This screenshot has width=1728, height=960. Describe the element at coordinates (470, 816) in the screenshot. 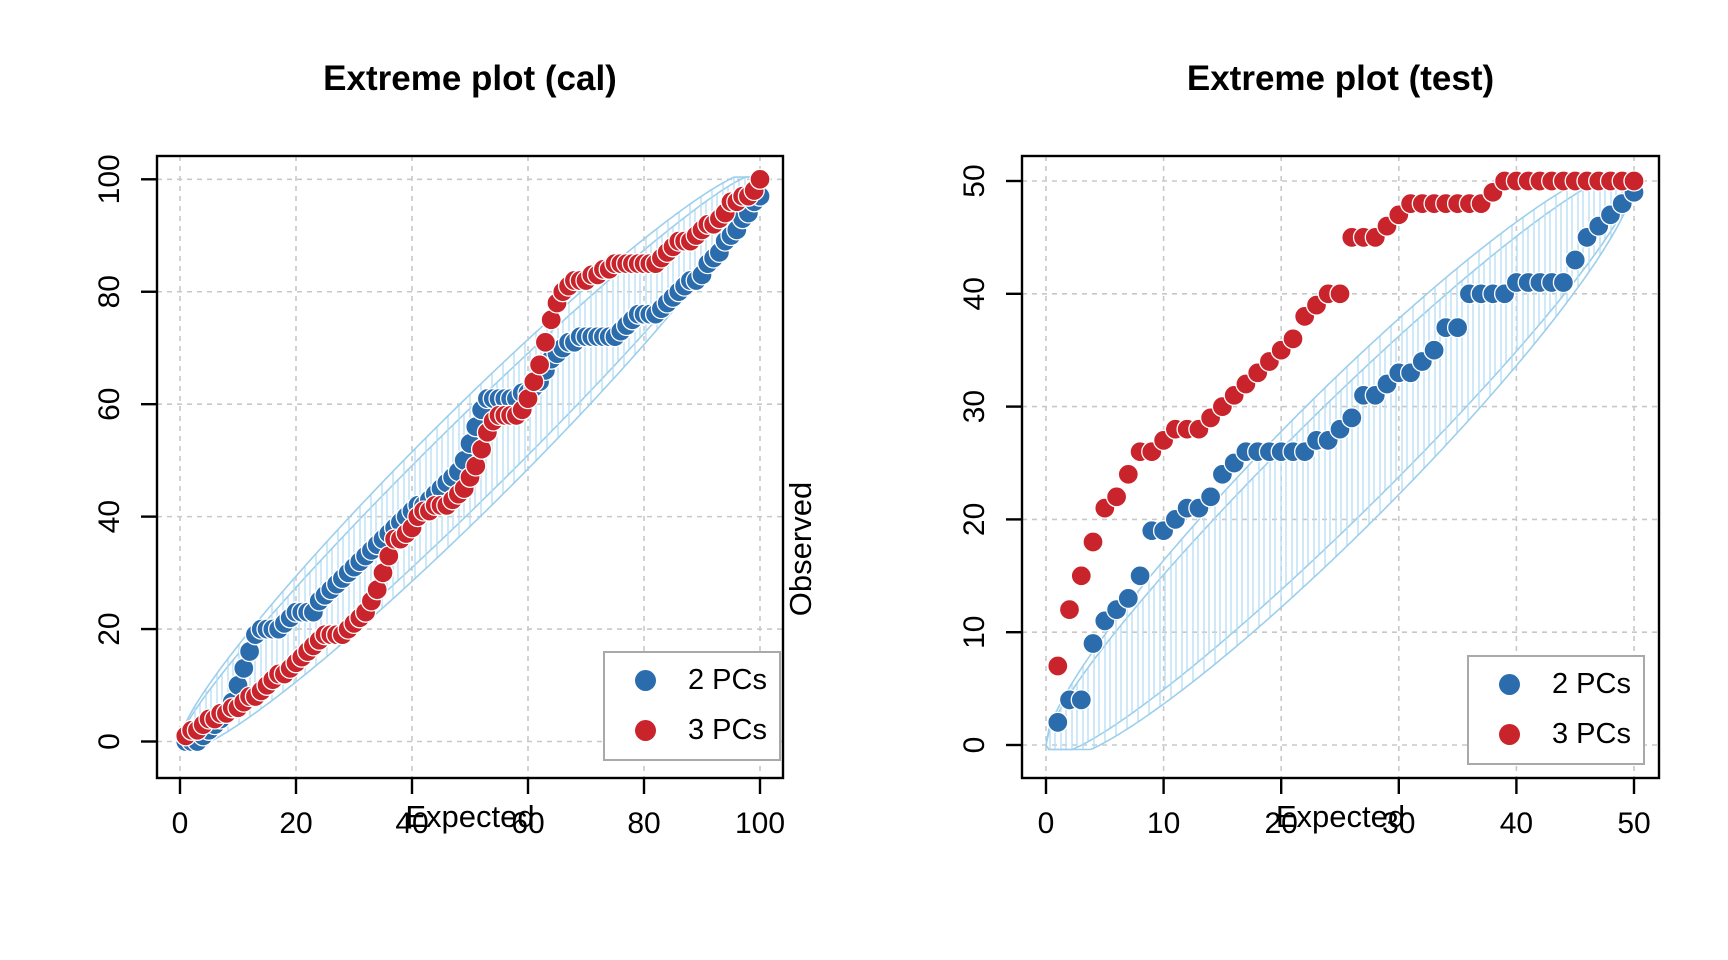

I see `x-axis-label-cal: Expected` at that location.